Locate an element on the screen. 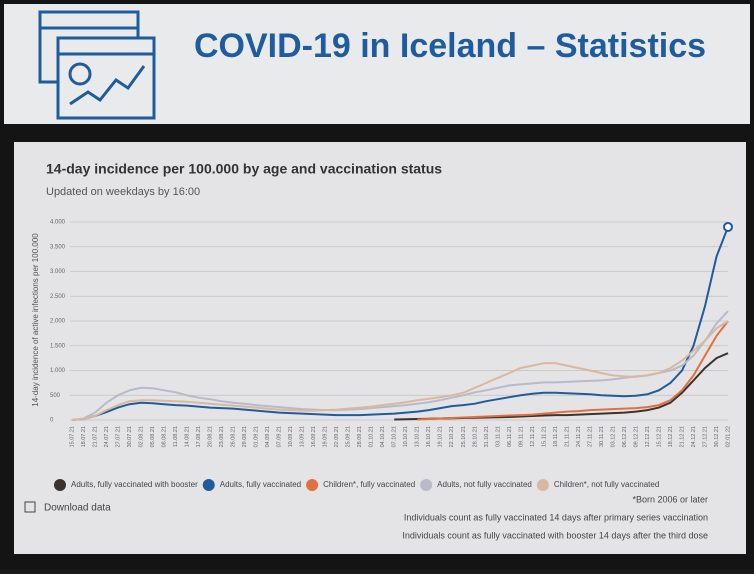  x-tick-label: 25.10.21 is located at coordinates (464, 436).